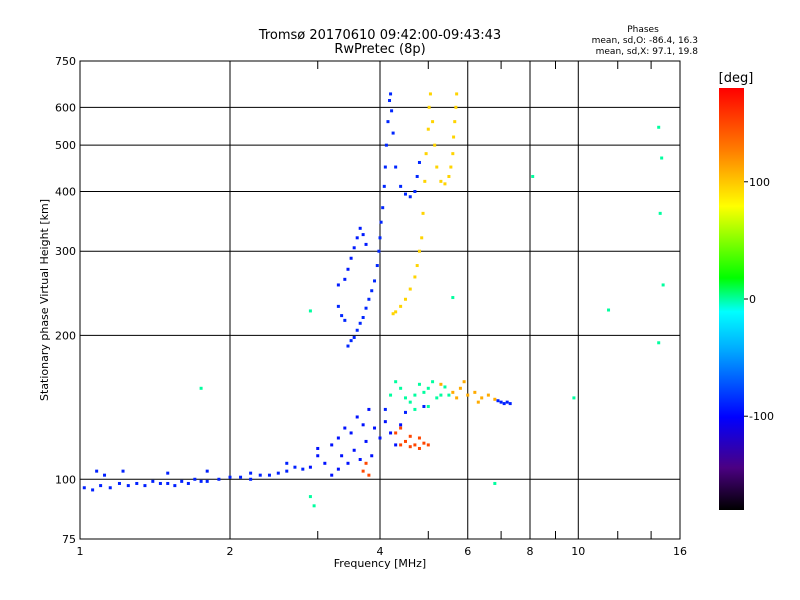 This screenshot has height=600, width=800. Describe the element at coordinates (645, 41) in the screenshot. I see `stats-o-mode: mean, sd,O: -86.4, 16.3` at that location.